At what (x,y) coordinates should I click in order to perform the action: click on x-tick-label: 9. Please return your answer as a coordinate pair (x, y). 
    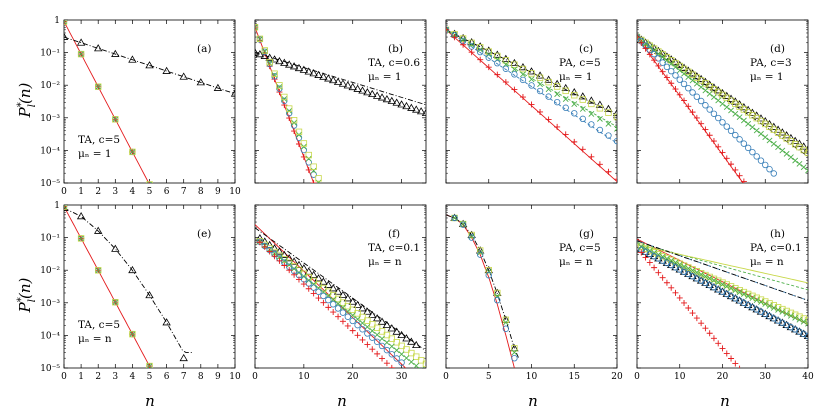
    Looking at the image, I should click on (218, 377).